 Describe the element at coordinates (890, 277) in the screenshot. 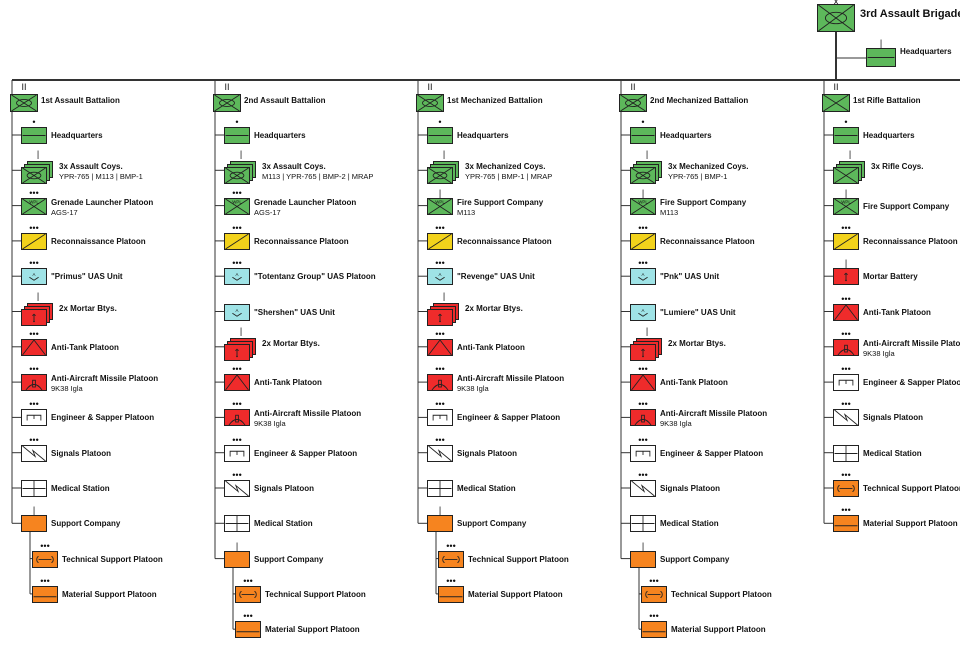

I see `unit-label: Mortar Battery` at that location.